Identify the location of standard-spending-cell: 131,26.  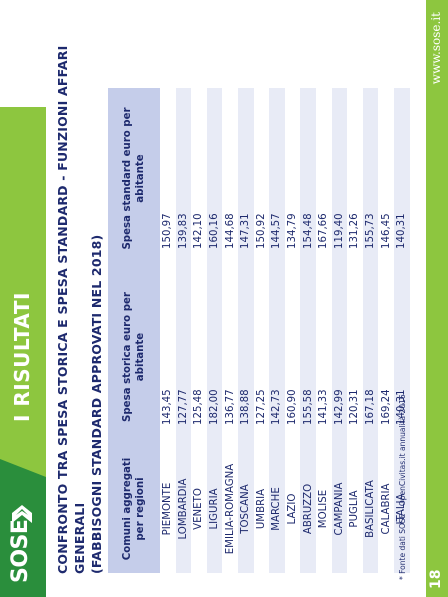
(355, 178).